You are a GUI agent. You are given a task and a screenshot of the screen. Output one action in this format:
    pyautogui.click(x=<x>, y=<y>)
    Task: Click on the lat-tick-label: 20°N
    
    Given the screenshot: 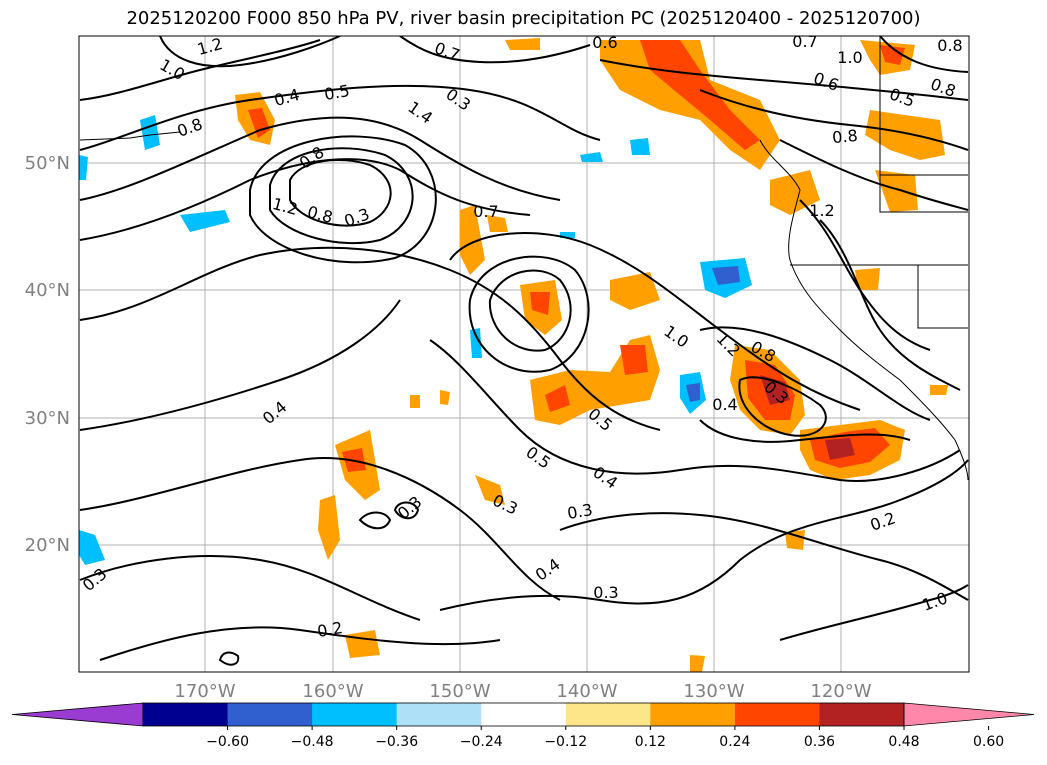 What is the action you would take?
    pyautogui.click(x=47, y=545)
    